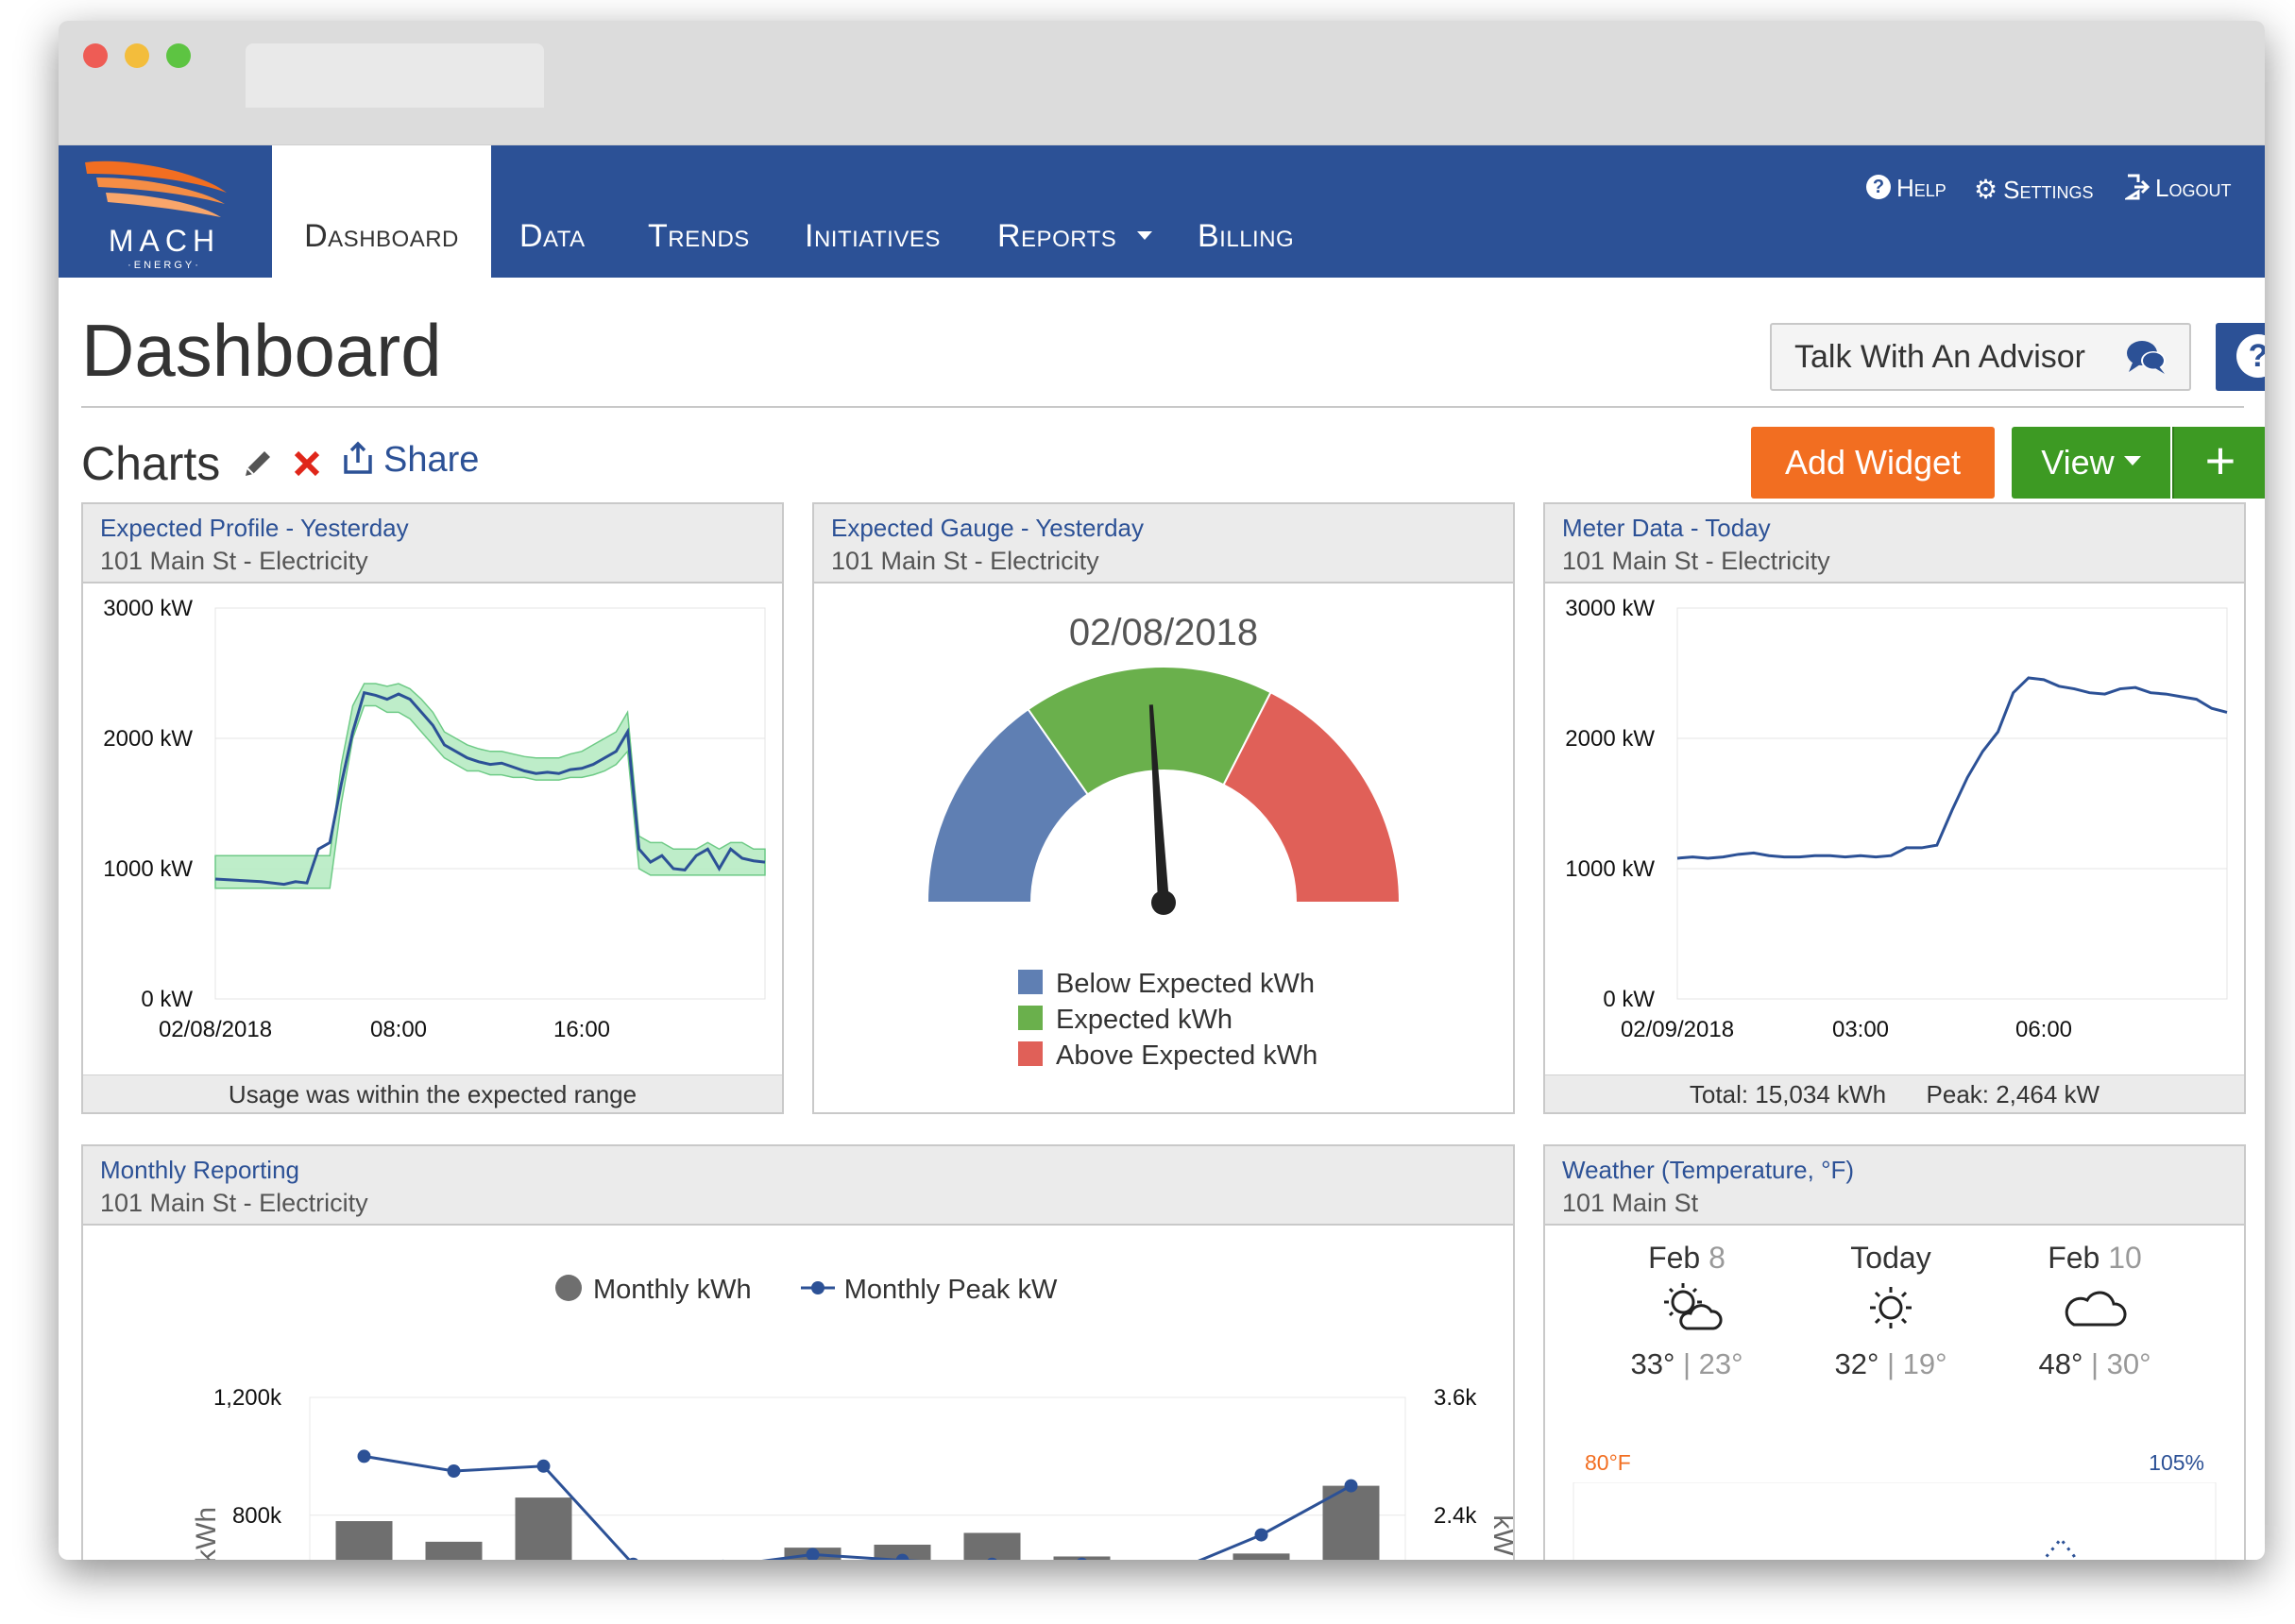  What do you see at coordinates (552, 236) in the screenshot?
I see `nav-data: Data` at bounding box center [552, 236].